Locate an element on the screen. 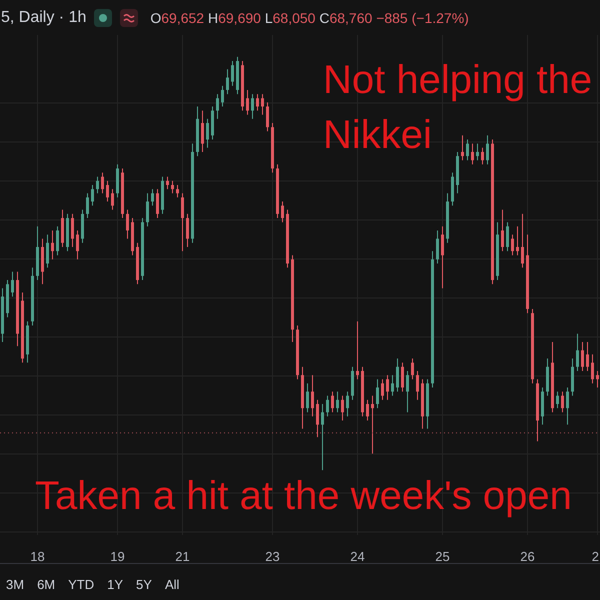  x-tick-label: 26 is located at coordinates (527, 556).